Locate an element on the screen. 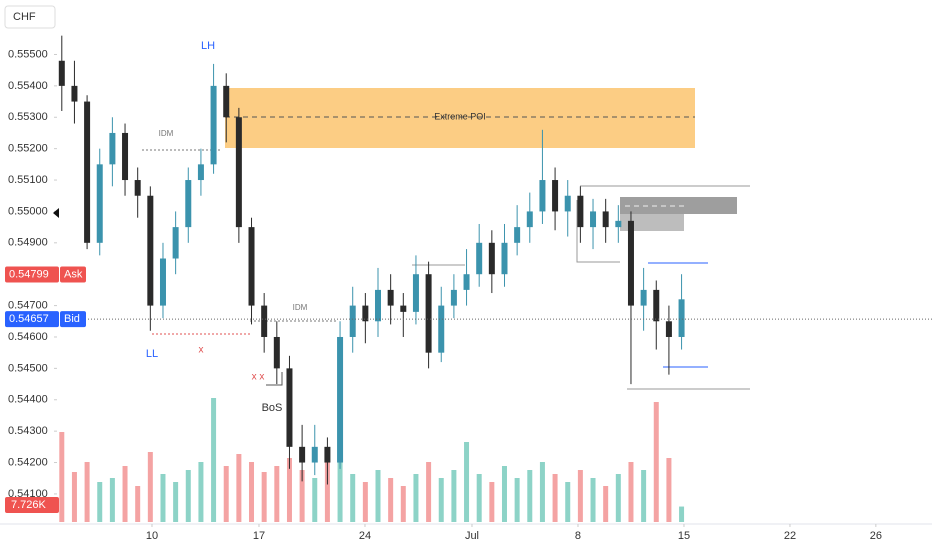  x-tick-label: Jul is located at coordinates (472, 536).